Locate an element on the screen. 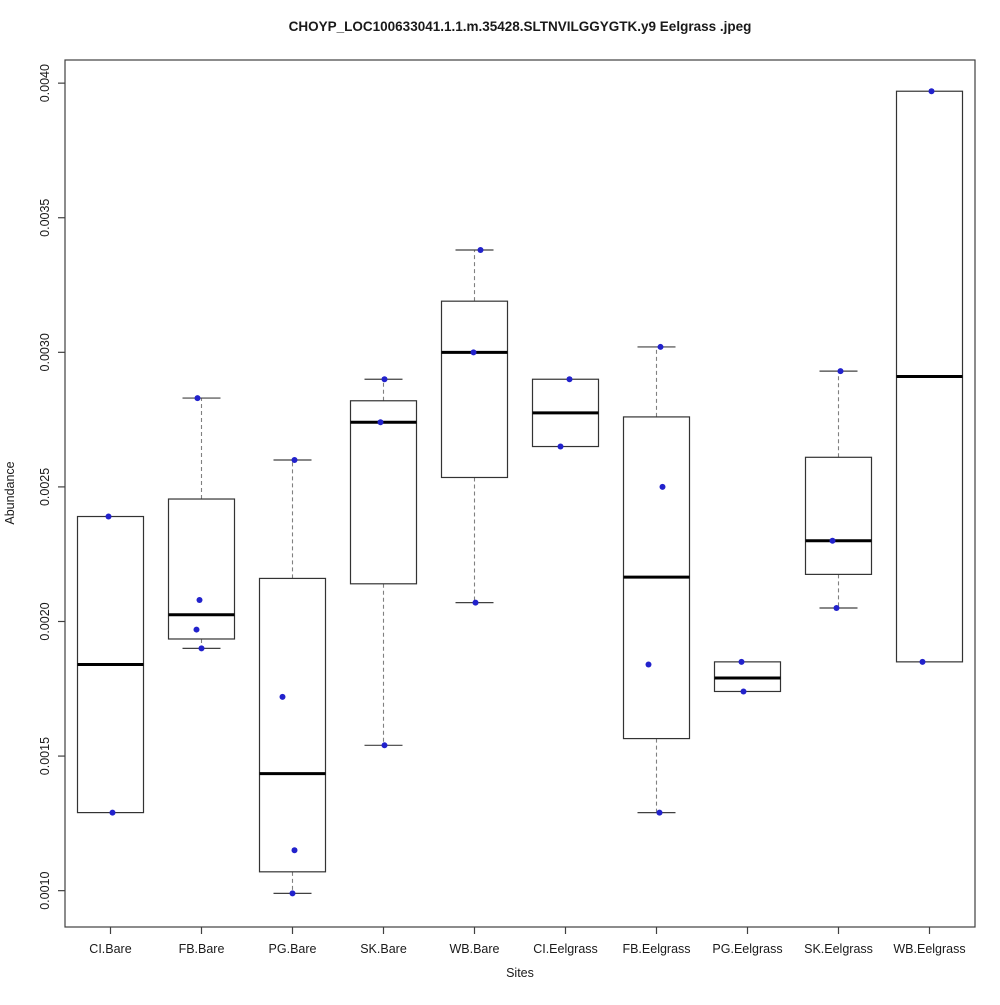 Image resolution: width=1000 pixels, height=1005 pixels. x-tick-label: CI.Eelgrass is located at coordinates (565, 949).